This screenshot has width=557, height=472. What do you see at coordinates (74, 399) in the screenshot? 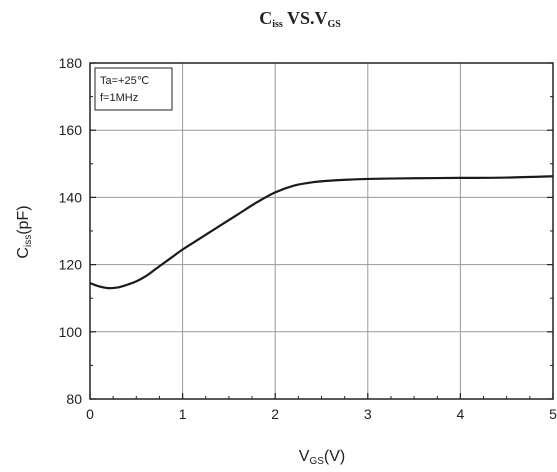
I see `y-tick-label: 80` at bounding box center [74, 399].